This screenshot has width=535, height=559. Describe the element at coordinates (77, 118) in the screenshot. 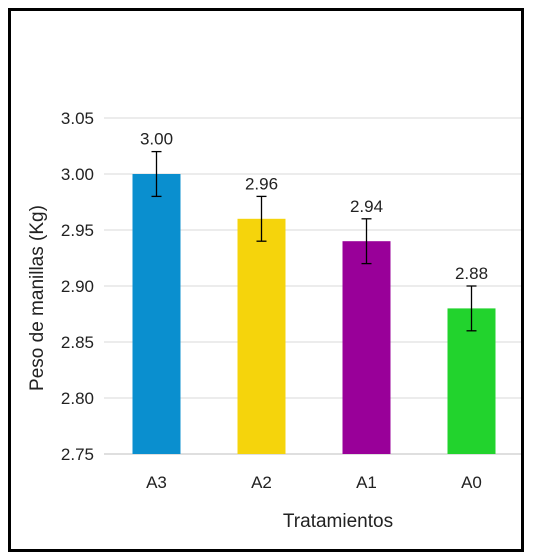

I see `y-tick-label: 3.05` at that location.